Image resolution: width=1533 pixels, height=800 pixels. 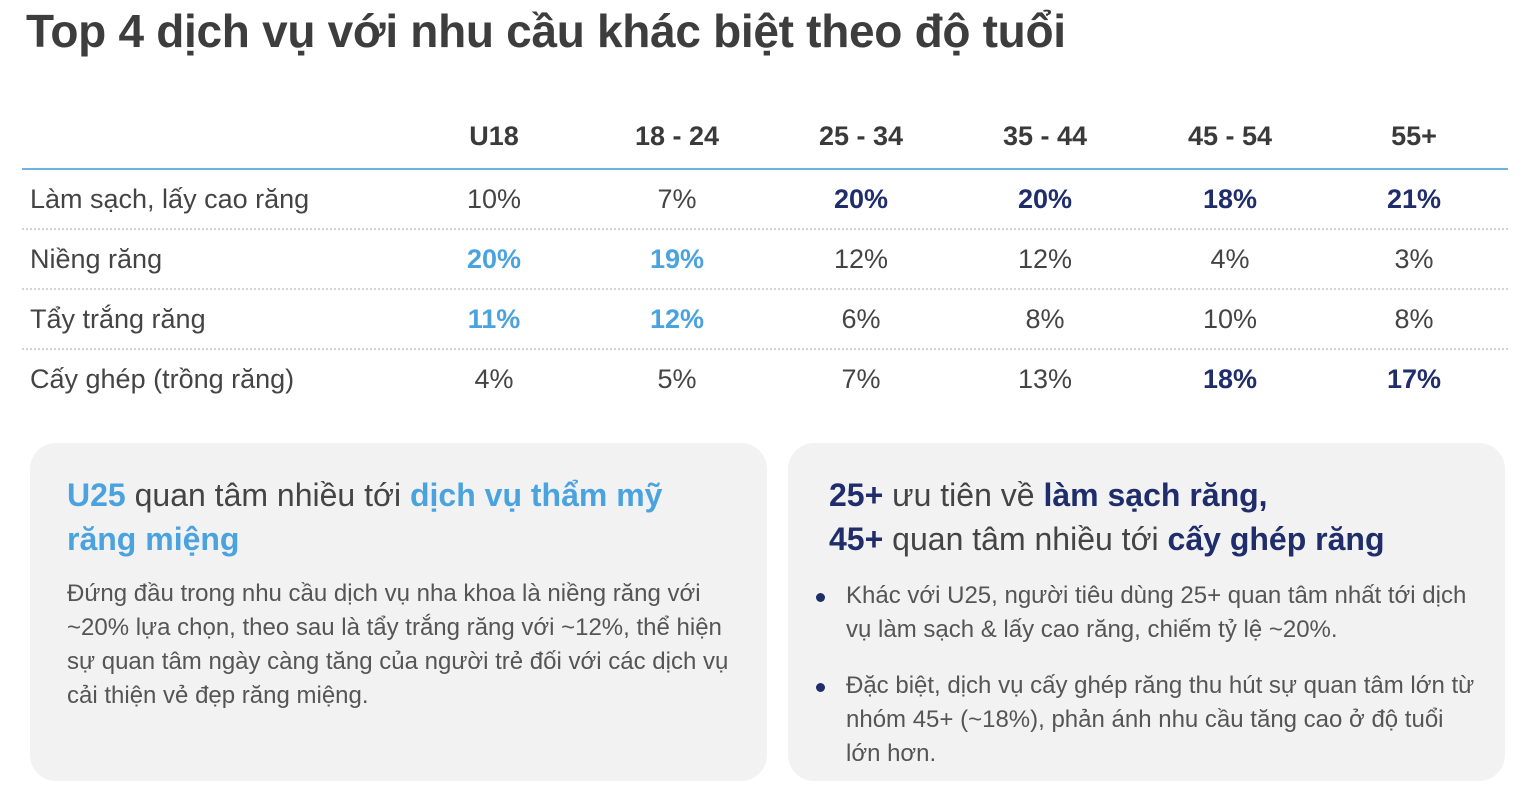 What do you see at coordinates (1230, 135) in the screenshot?
I see `column-header-45-54: 45 - 54` at bounding box center [1230, 135].